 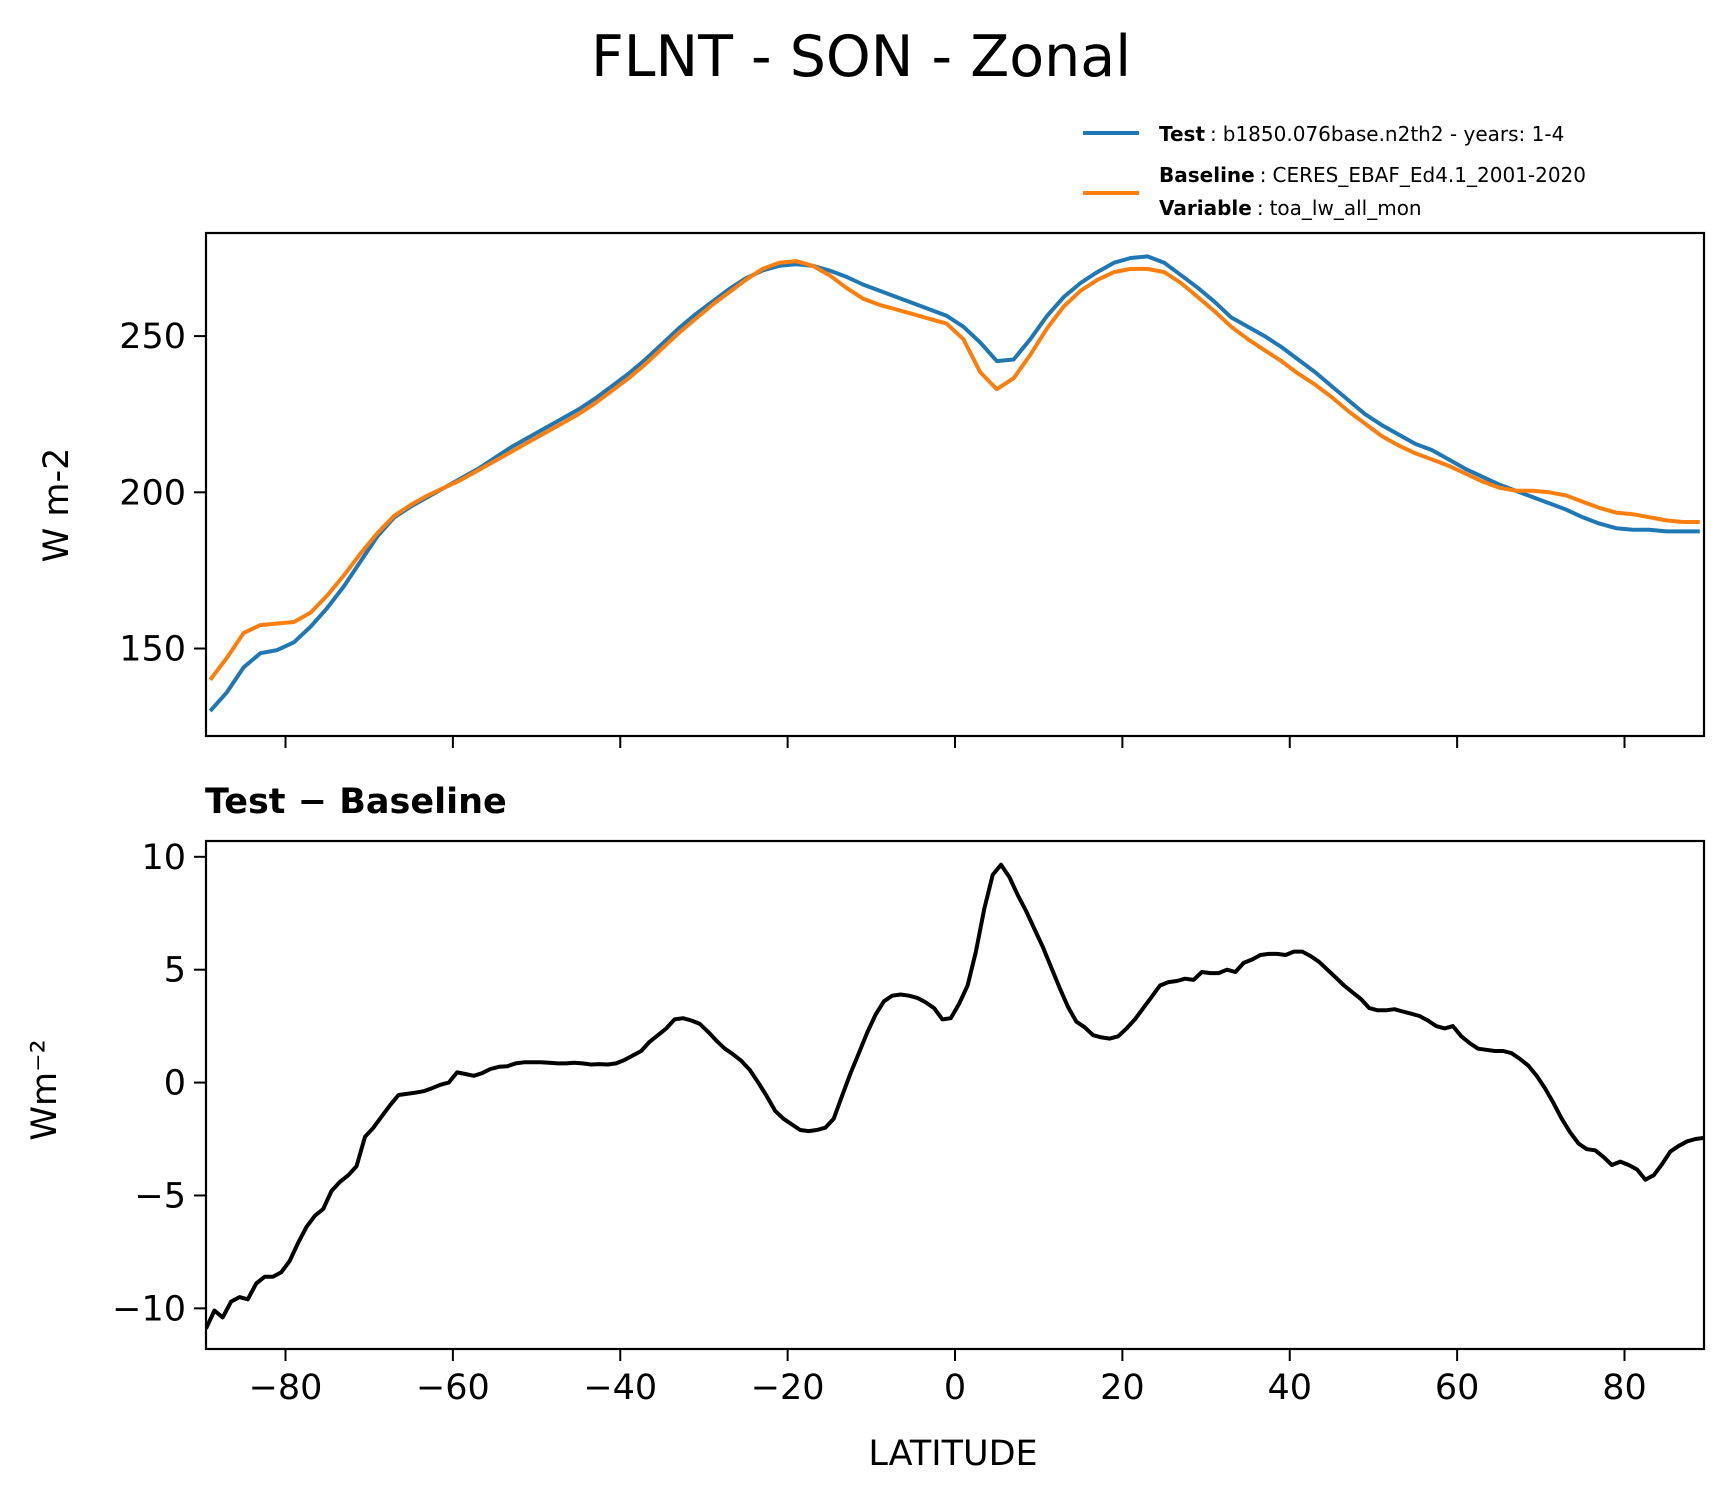 What do you see at coordinates (163, 858) in the screenshot?
I see `bottom-y-tick-label: 10` at bounding box center [163, 858].